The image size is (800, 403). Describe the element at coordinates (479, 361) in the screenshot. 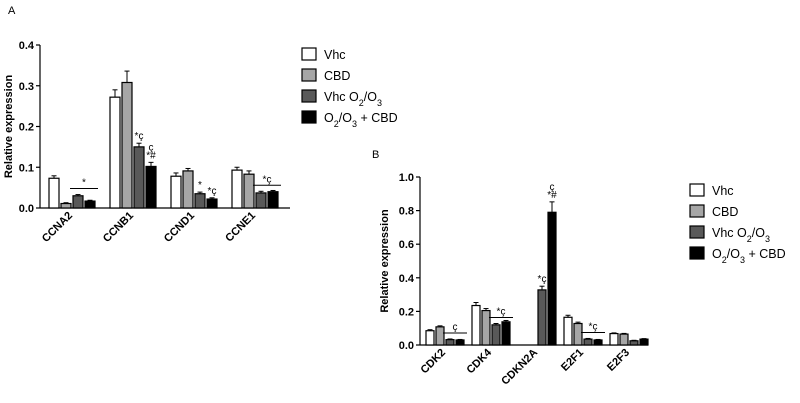

I see `x-tick-label: CDK4` at that location.